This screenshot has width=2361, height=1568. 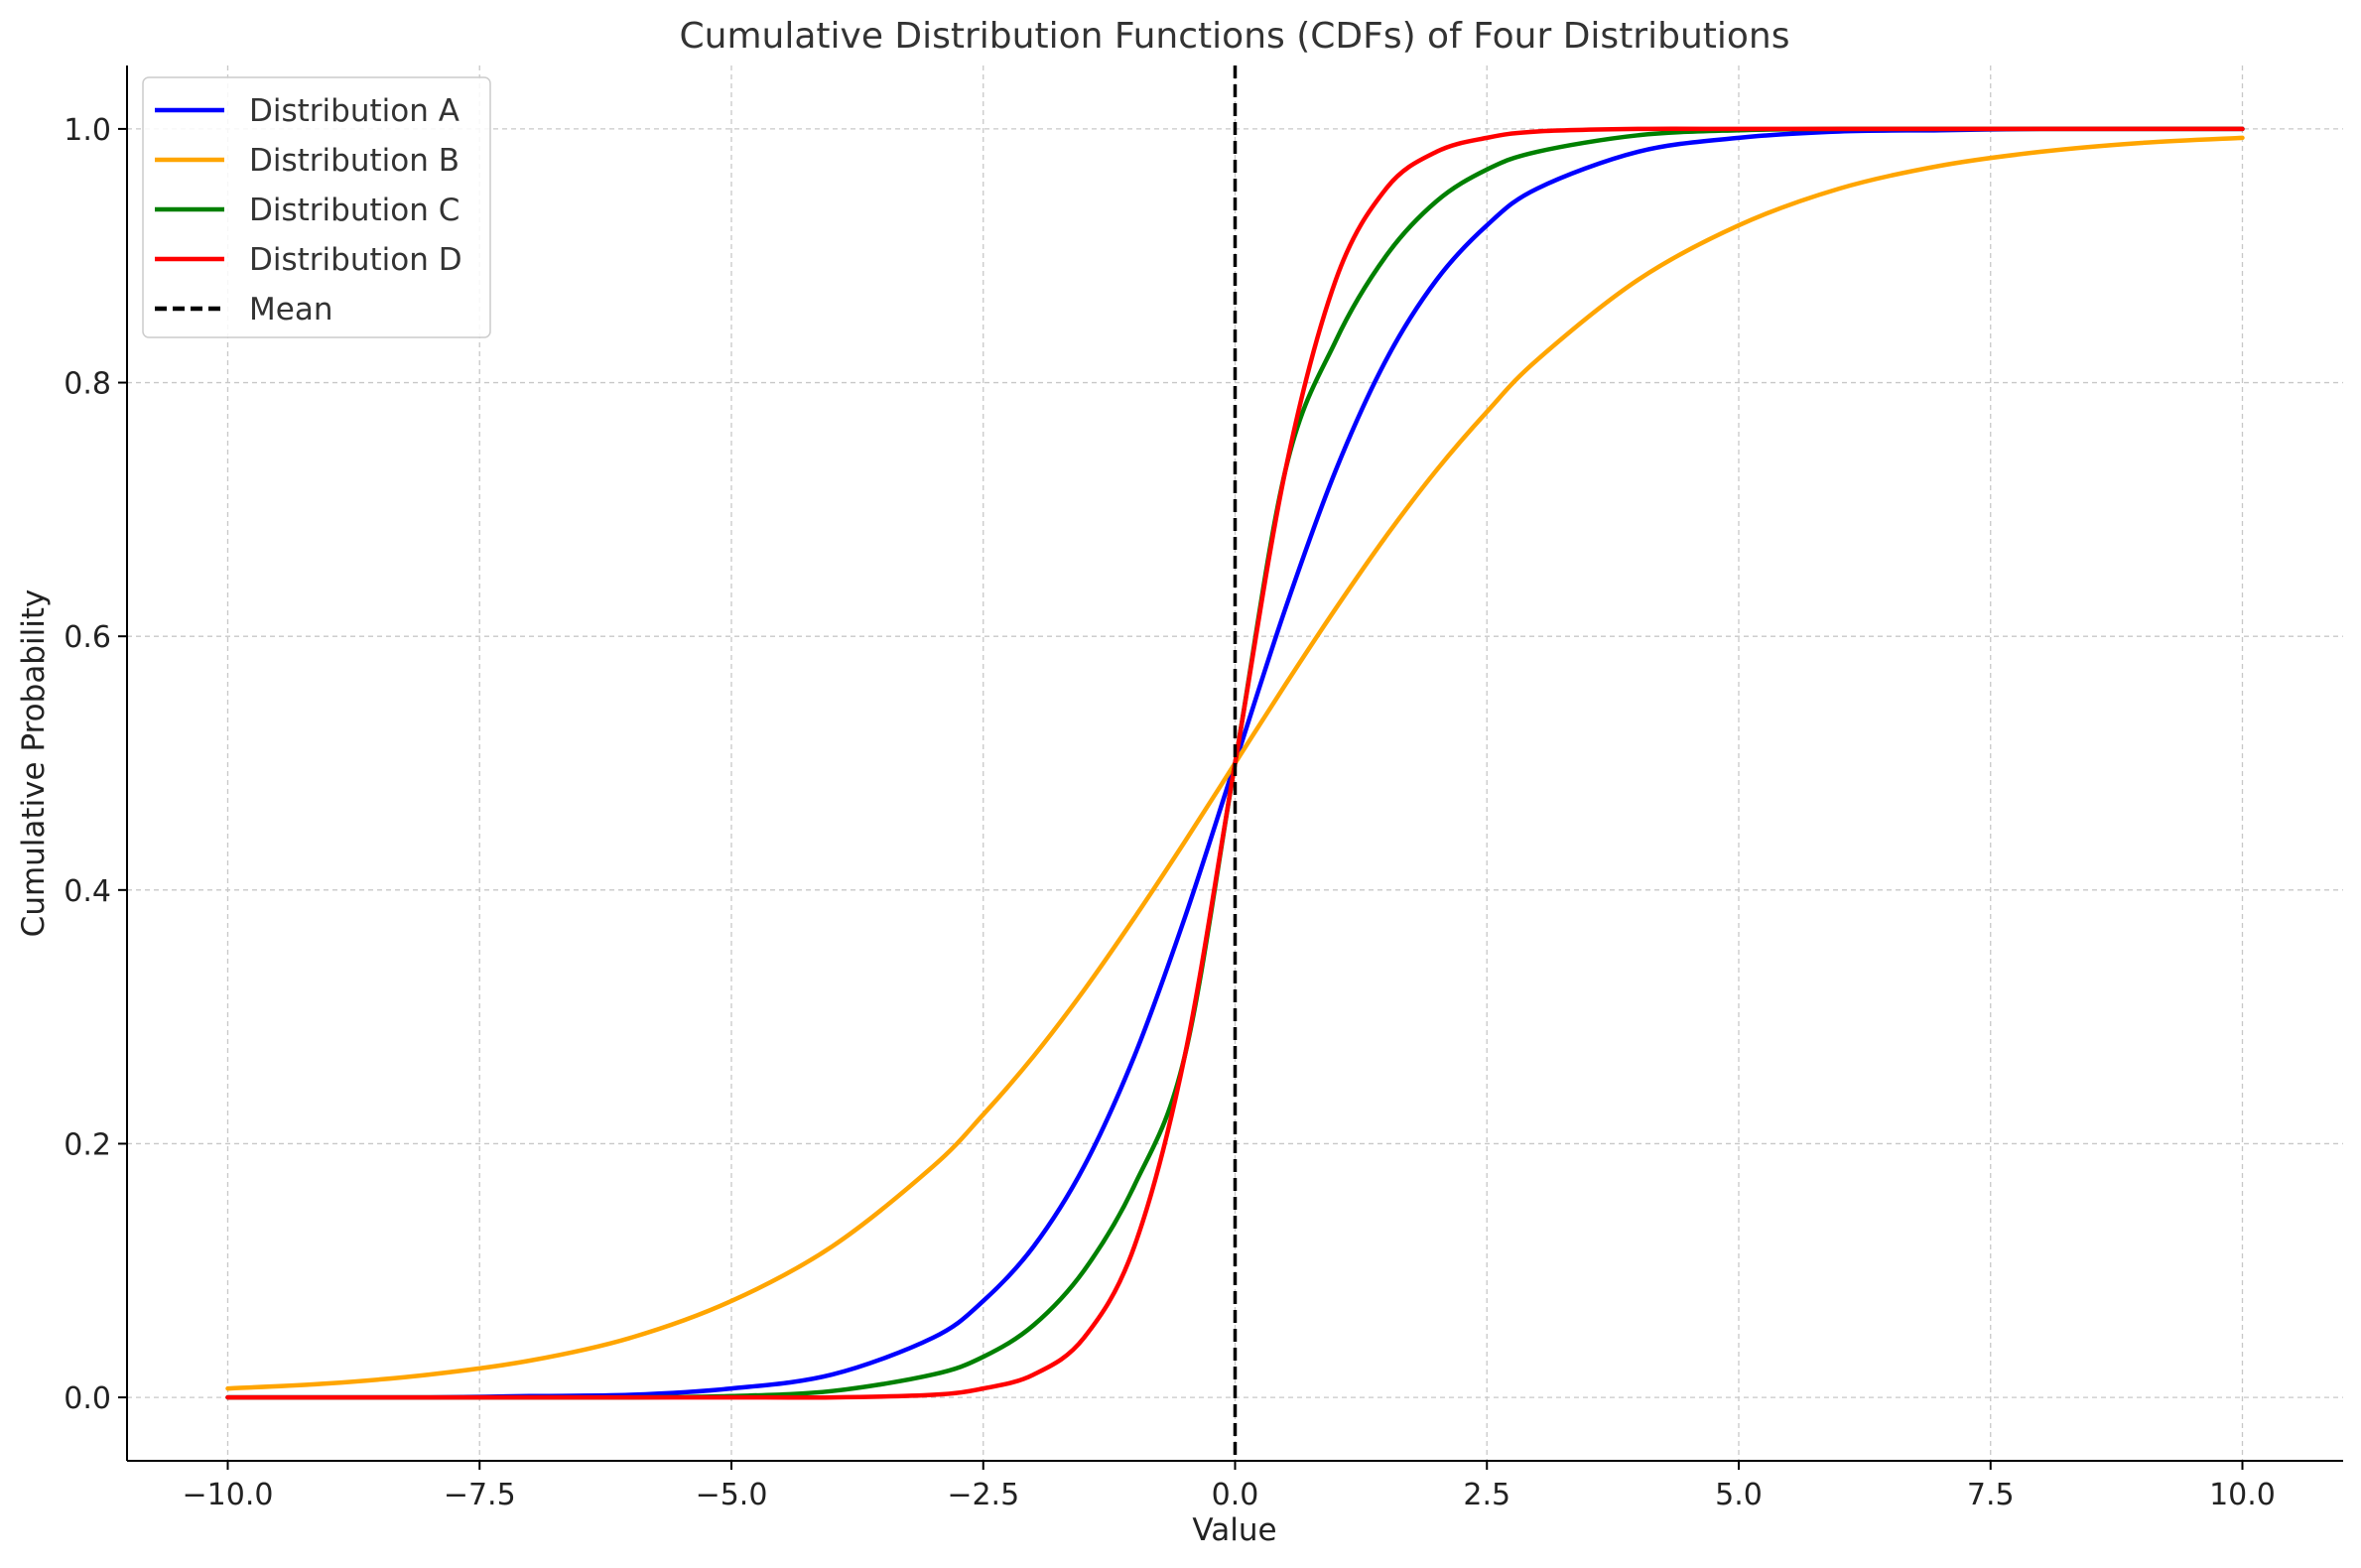 I want to click on y-tick-label: 0.2, so click(x=87, y=1144).